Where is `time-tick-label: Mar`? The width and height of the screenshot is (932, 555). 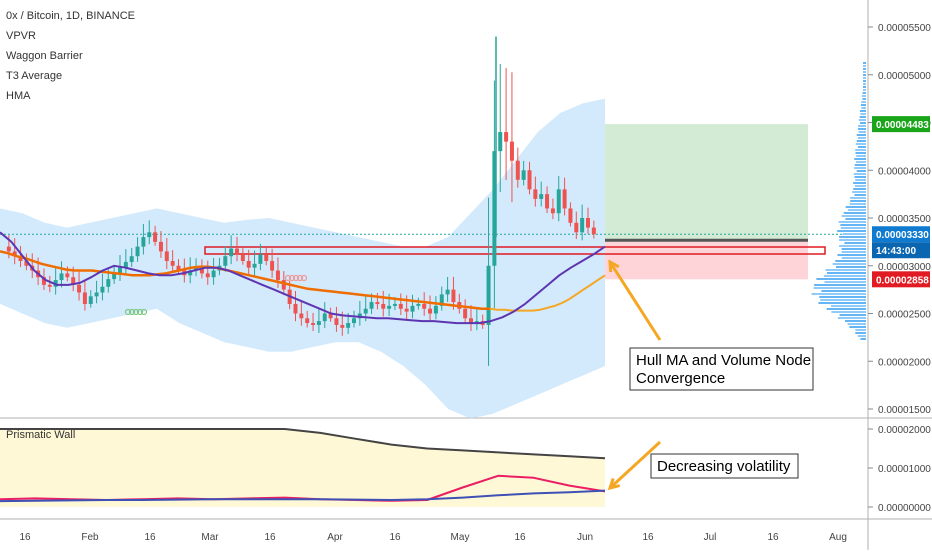 time-tick-label: Mar is located at coordinates (210, 537).